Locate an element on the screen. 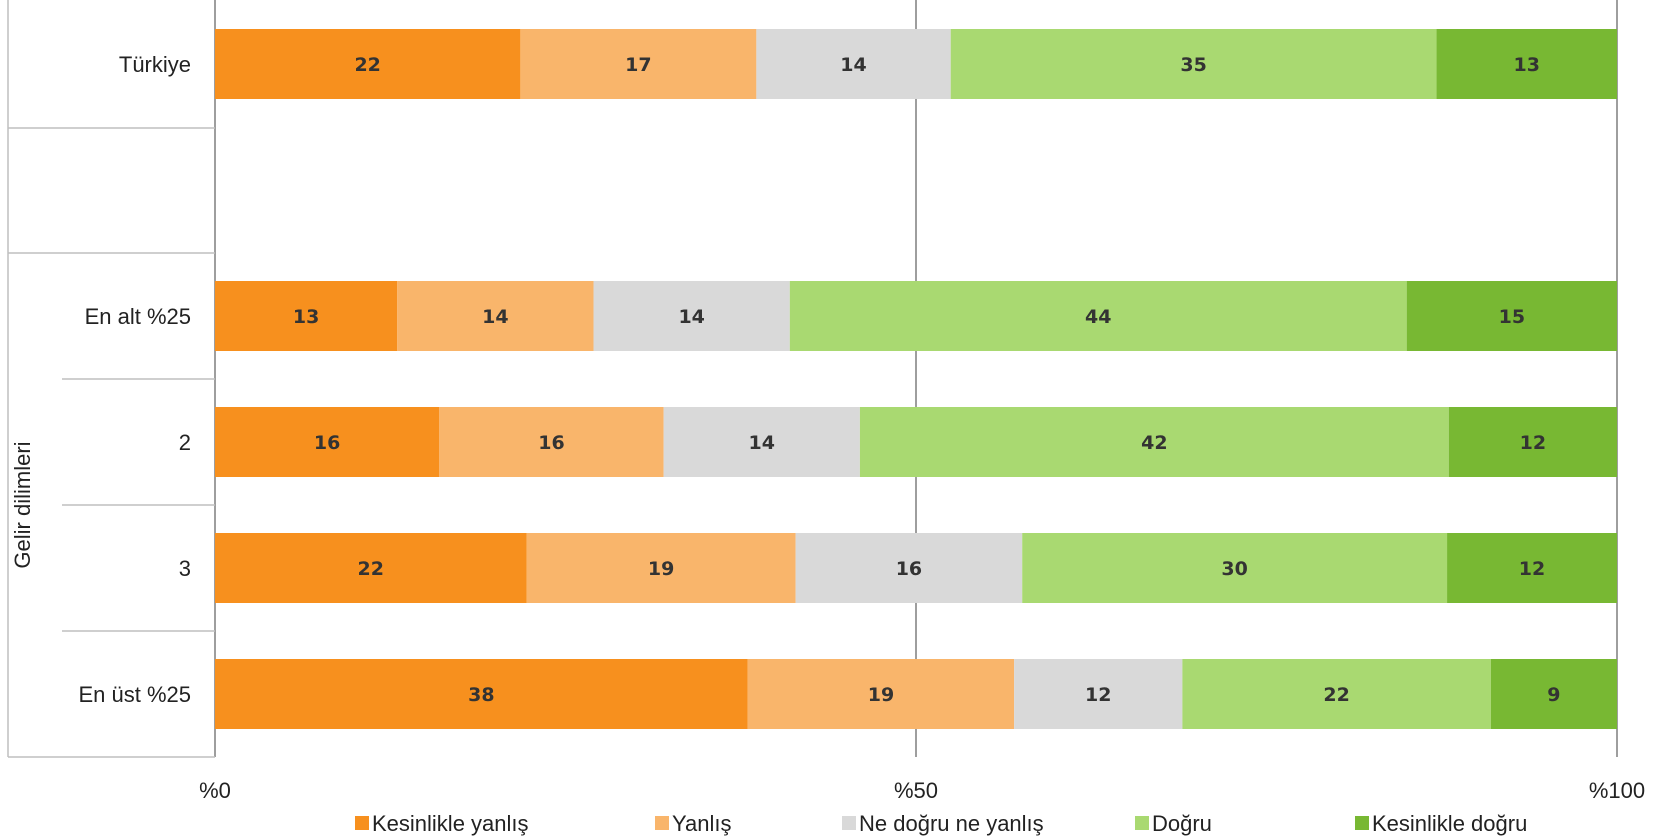 This screenshot has width=1655, height=839. category-label-0: Türkiye is located at coordinates (155, 64).